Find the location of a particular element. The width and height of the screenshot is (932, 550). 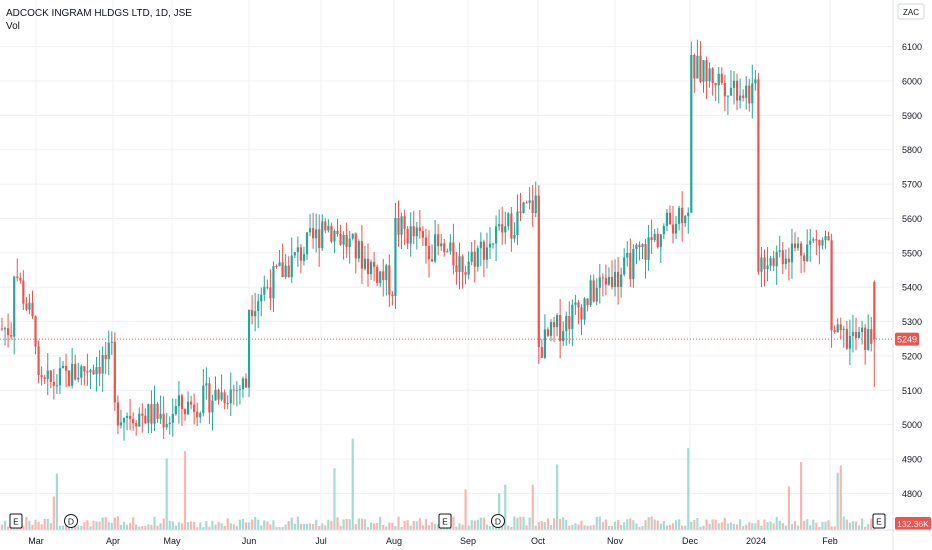

symbol-title: ADCOCK INGRAM HLDGS LTD, 1D, JSE is located at coordinates (99, 13).